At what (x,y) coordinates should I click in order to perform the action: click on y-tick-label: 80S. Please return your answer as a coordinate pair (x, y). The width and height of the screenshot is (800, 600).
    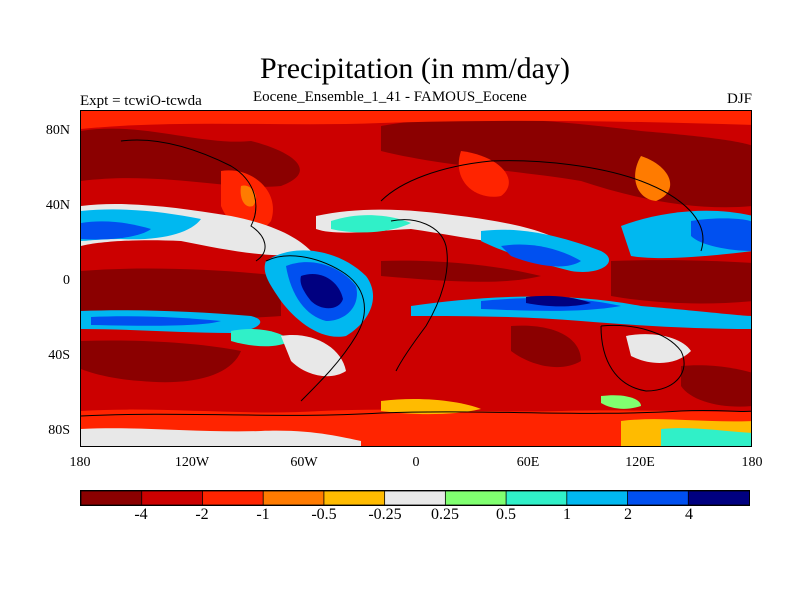
    Looking at the image, I should click on (59, 430).